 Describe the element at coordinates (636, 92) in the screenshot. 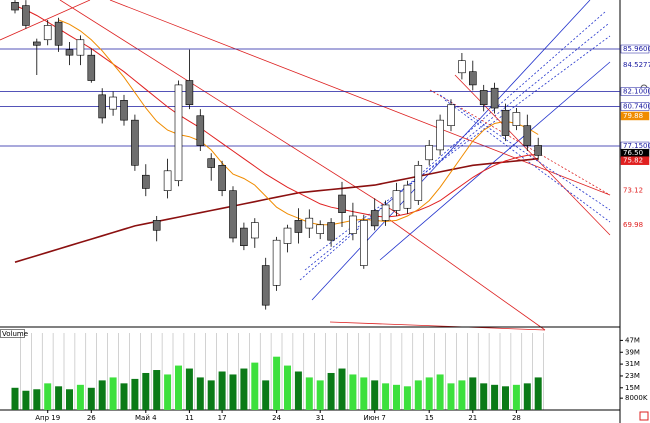

I see `level-label: 82.1000` at that location.